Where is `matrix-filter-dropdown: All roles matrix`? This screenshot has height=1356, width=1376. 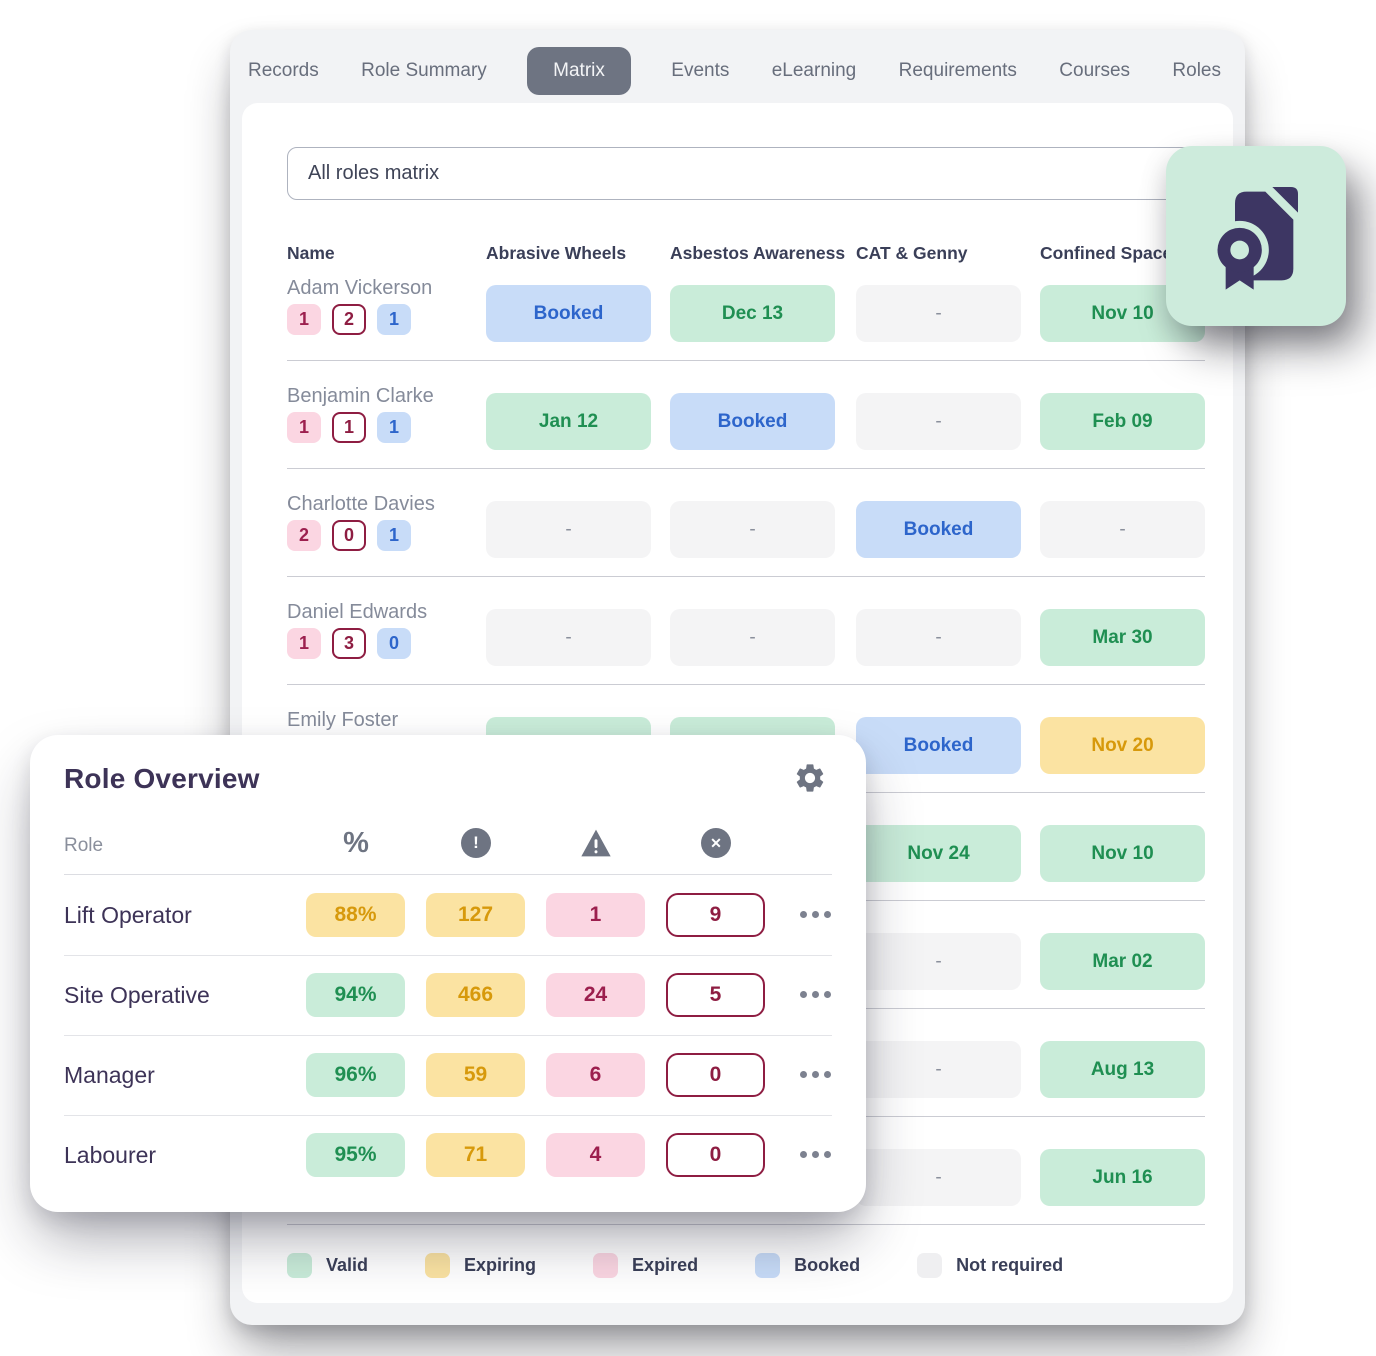 matrix-filter-dropdown: All roles matrix is located at coordinates (746, 173).